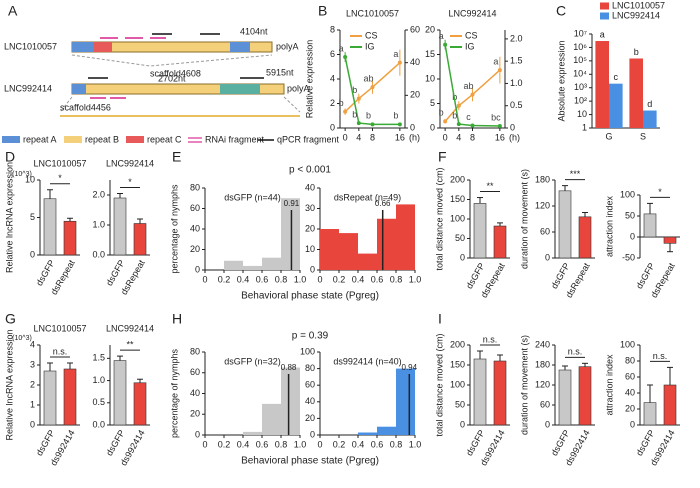 The height and width of the screenshot is (488, 700). What do you see at coordinates (252, 361) in the screenshot?
I see `chart-title: dsGFP (n=32)` at bounding box center [252, 361].